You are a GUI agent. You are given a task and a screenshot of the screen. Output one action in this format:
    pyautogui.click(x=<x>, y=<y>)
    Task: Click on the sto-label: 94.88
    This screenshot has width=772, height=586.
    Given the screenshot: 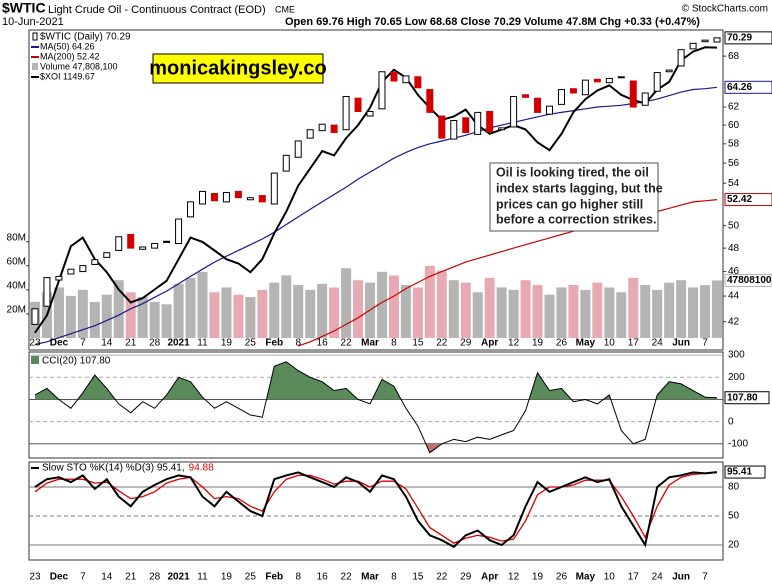 What is the action you would take?
    pyautogui.click(x=201, y=468)
    